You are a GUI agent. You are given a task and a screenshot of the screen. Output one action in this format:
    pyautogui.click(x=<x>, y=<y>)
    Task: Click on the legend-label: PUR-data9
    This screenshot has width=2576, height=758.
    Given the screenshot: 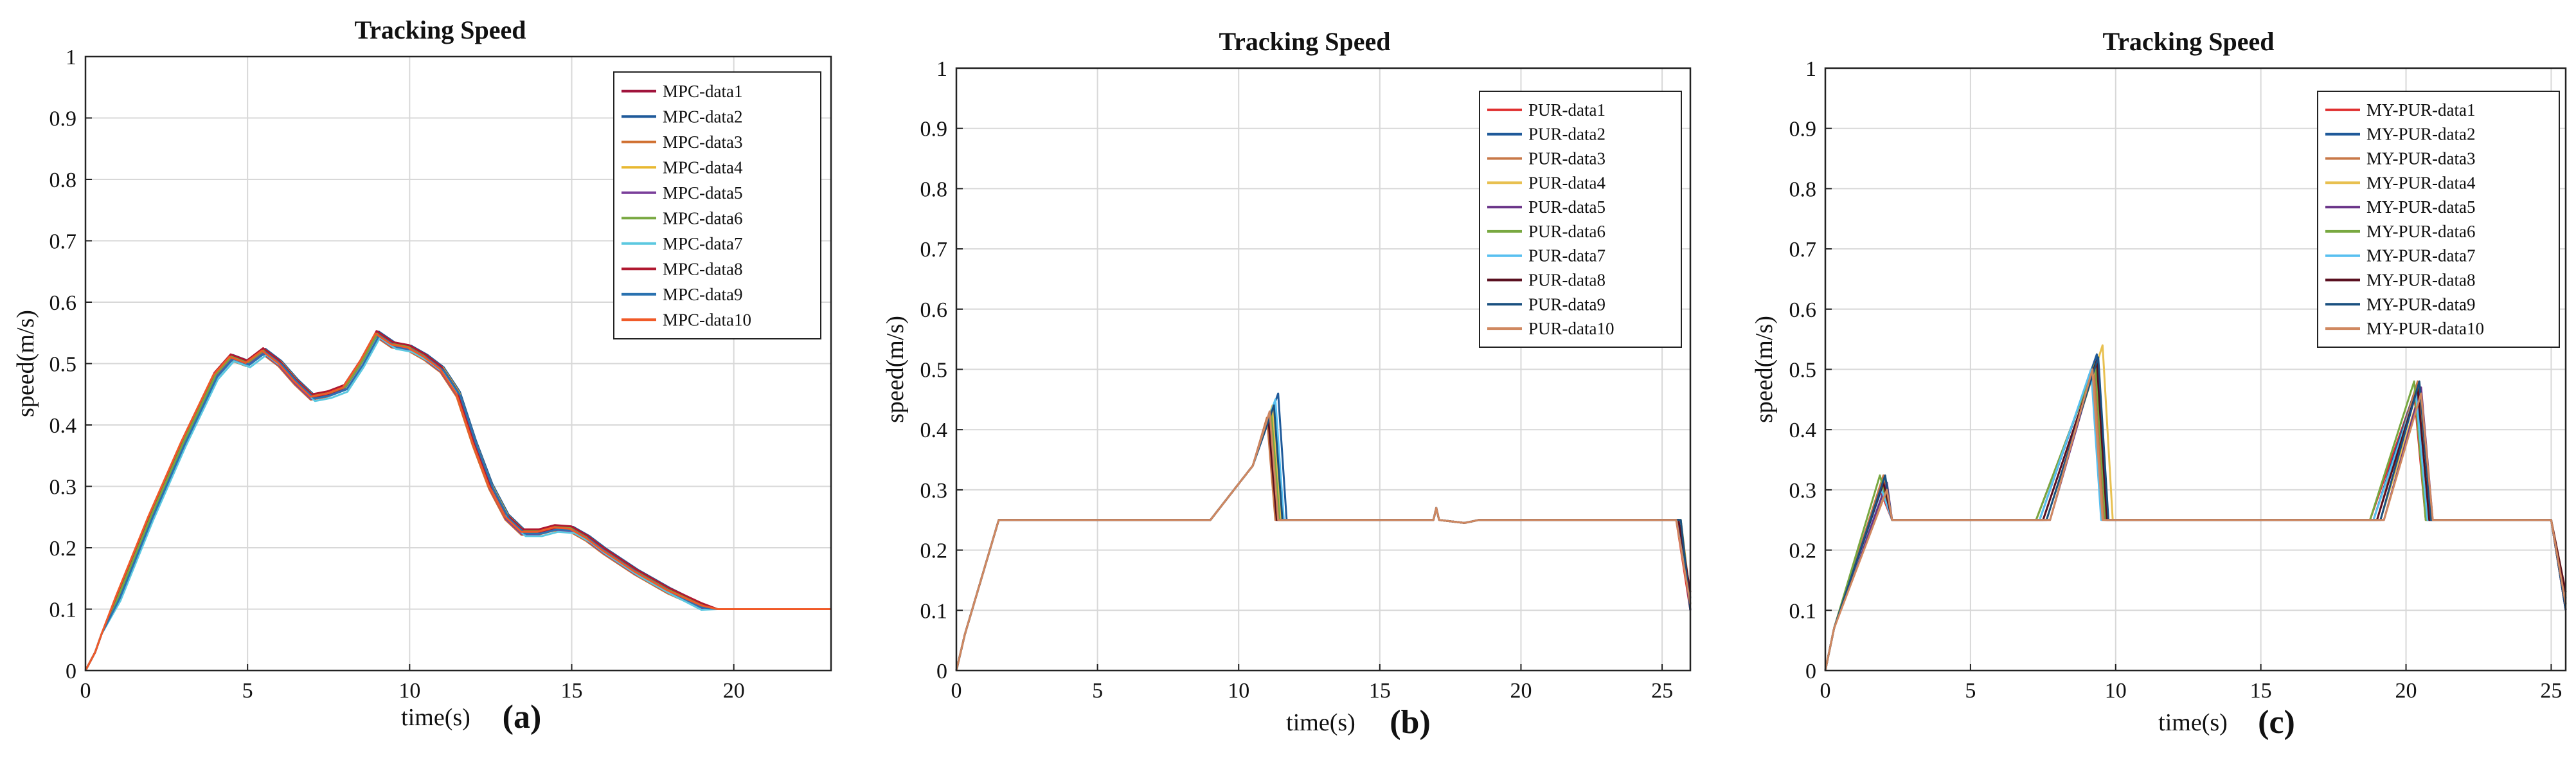 What is the action you would take?
    pyautogui.click(x=1567, y=304)
    